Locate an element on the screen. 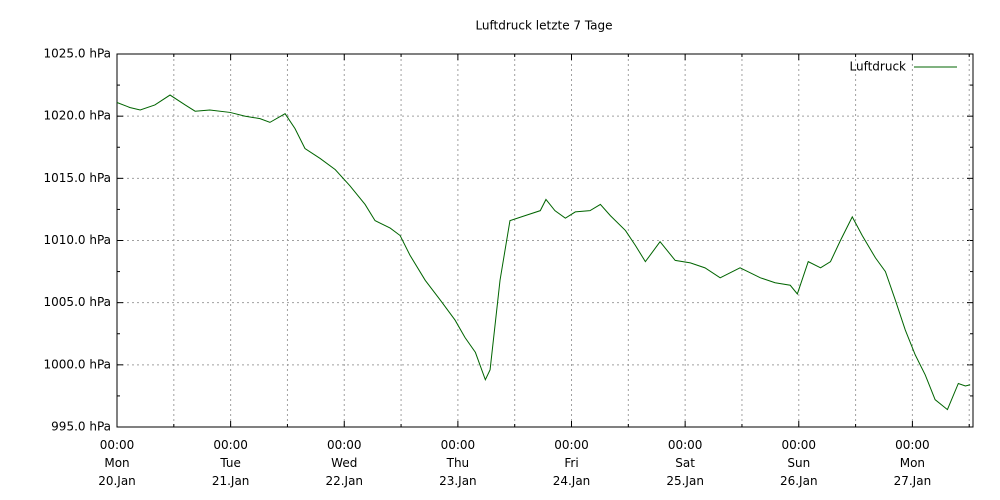 The width and height of the screenshot is (1000, 500). x-tick-label: 00:00 Tue 21.Jan is located at coordinates (231, 463).